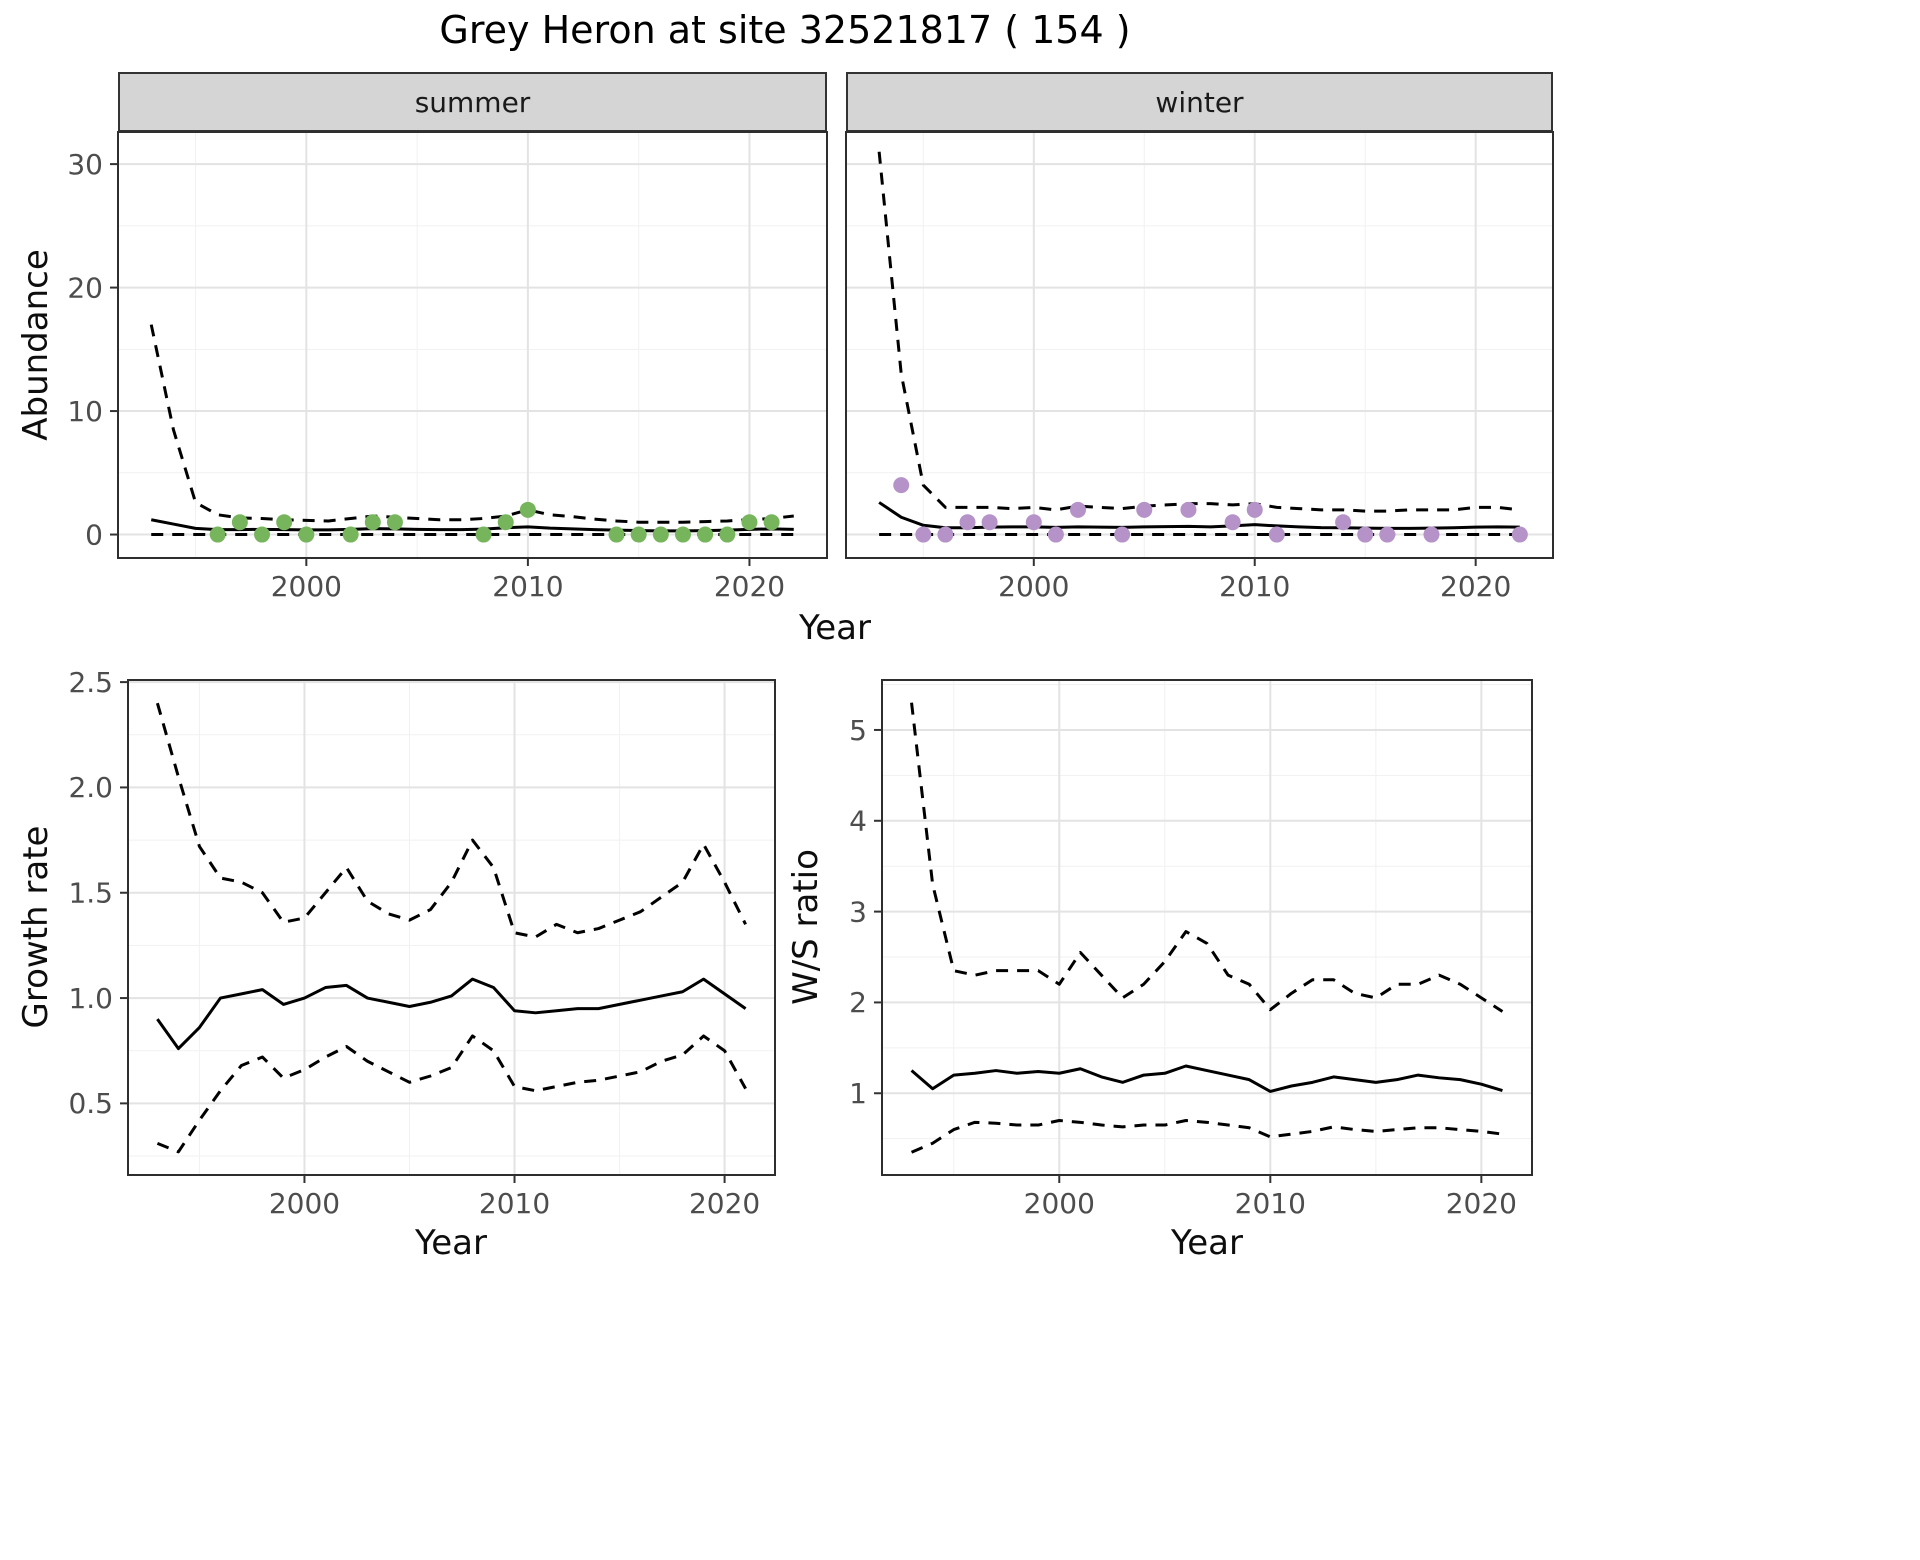  I want to click on growth-rate-x-tick-label: 2010, so click(514, 1203).